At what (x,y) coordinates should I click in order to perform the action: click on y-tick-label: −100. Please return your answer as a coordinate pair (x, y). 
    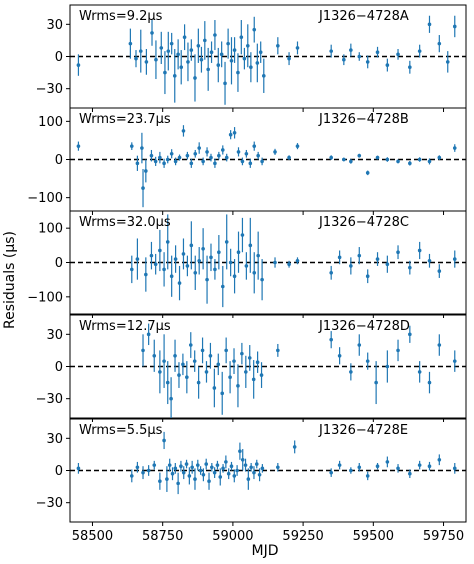
    Looking at the image, I should click on (45, 198).